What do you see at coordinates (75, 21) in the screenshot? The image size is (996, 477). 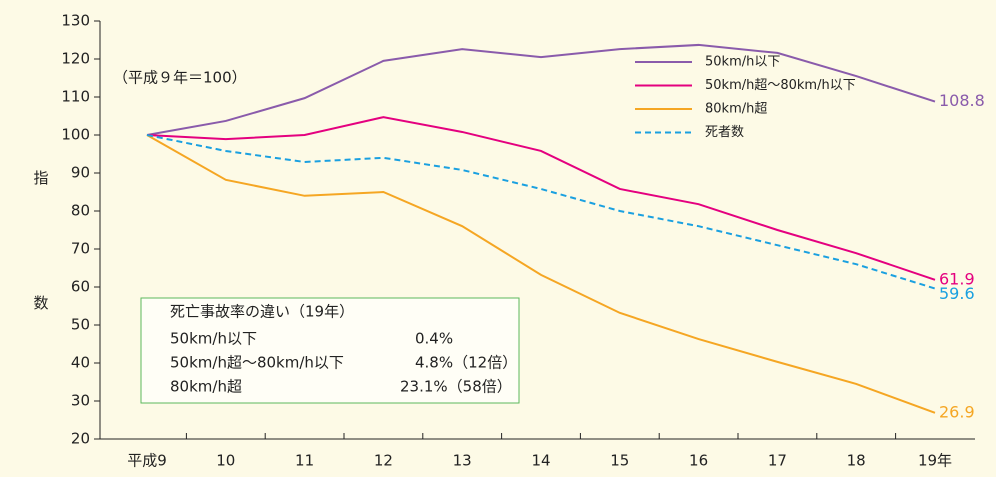 I see `y-tick-label: 130` at bounding box center [75, 21].